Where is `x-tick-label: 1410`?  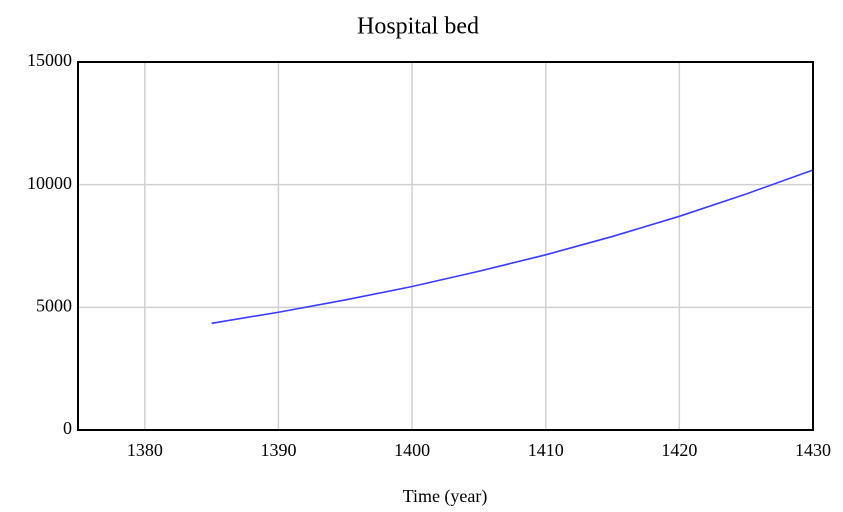
x-tick-label: 1410 is located at coordinates (546, 450).